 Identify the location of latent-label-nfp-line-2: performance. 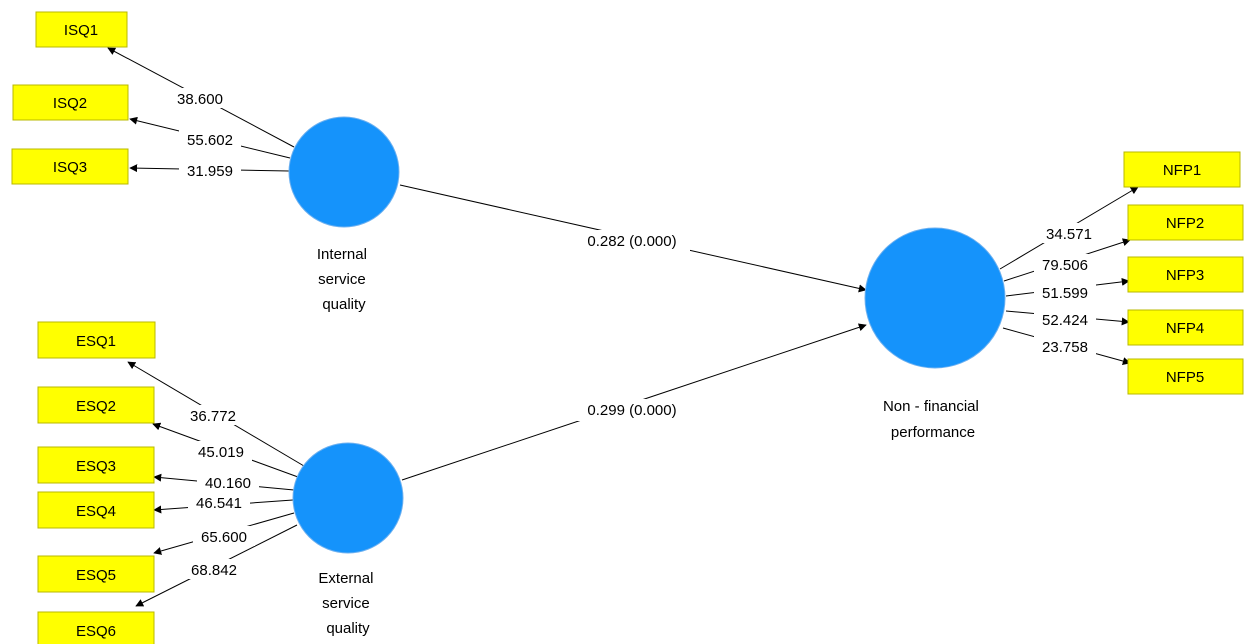
(933, 432).